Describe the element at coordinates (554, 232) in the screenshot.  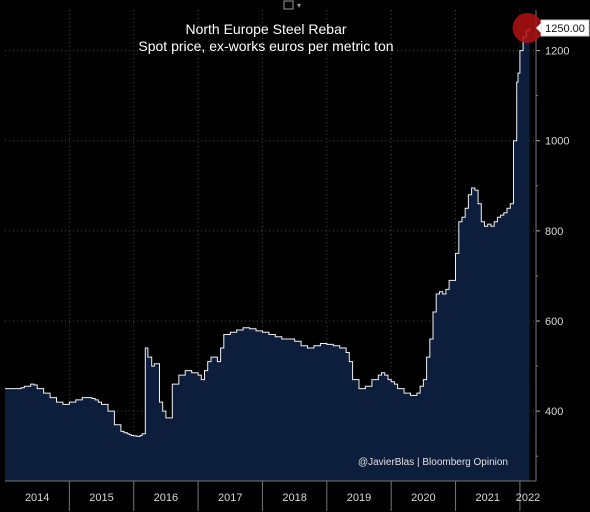
I see `y-tick-label: 800` at that location.